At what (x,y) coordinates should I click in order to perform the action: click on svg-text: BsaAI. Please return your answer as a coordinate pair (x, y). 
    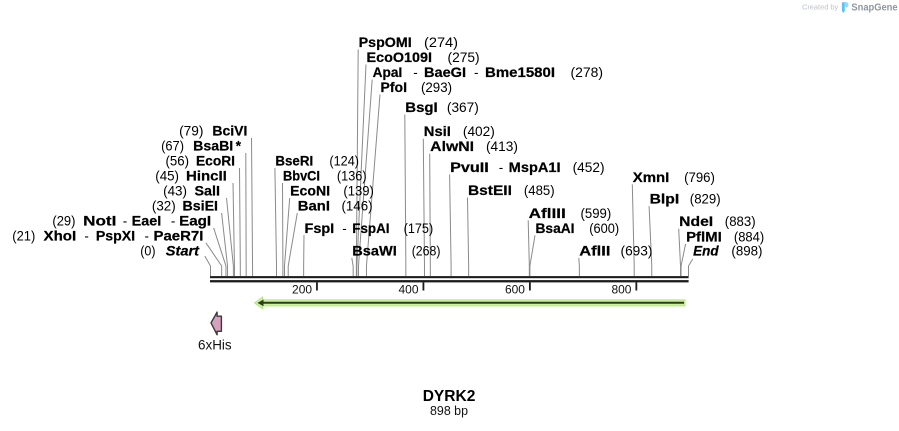
    Looking at the image, I should click on (555, 228).